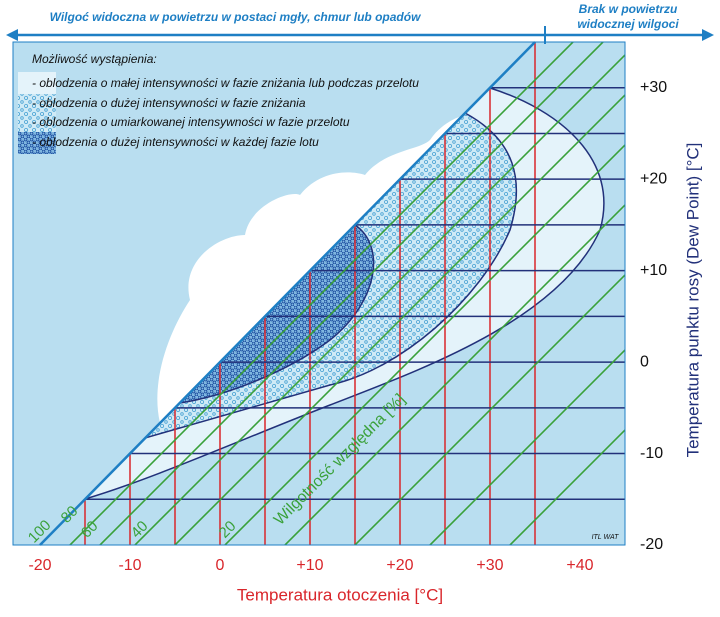 The height and width of the screenshot is (617, 720). Describe the element at coordinates (94, 59) in the screenshot. I see `legend-title: Możliwość wystąpienia:` at that location.